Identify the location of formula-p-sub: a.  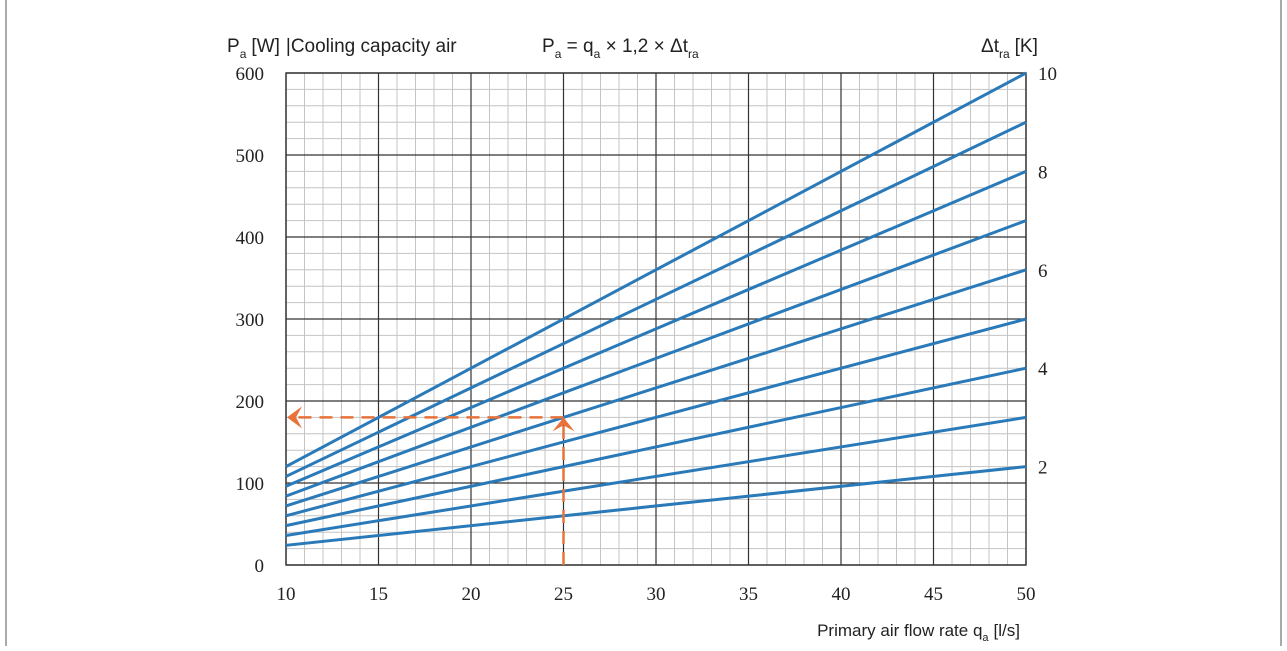
(558, 54).